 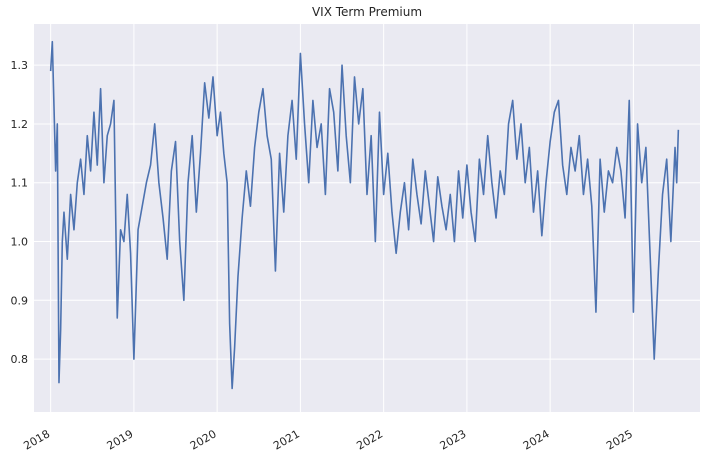 I want to click on x-tick-label: 2023, so click(x=453, y=438).